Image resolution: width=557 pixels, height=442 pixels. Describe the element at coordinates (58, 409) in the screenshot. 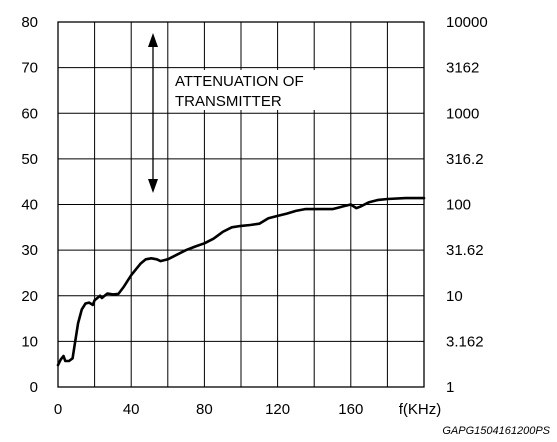

I see `x-tick-label: 0` at that location.